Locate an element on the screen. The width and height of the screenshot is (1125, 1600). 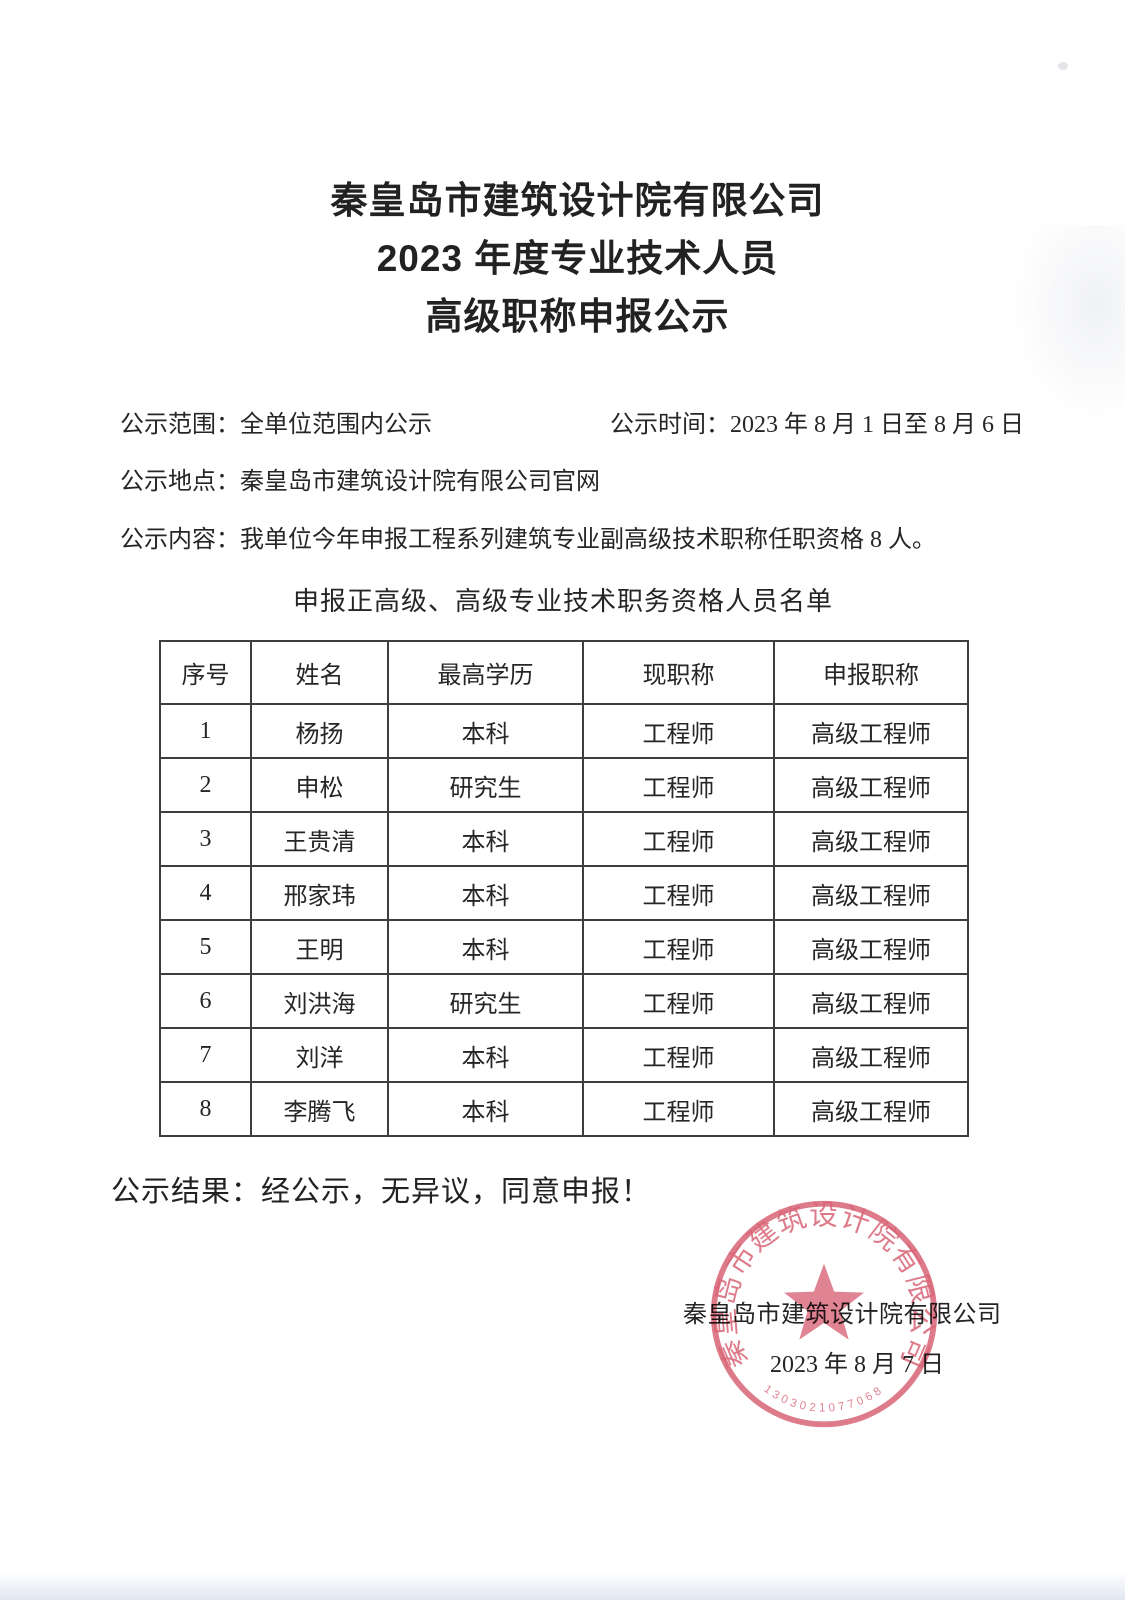
svg-text: 1303021077068 is located at coordinates (823, 1398).